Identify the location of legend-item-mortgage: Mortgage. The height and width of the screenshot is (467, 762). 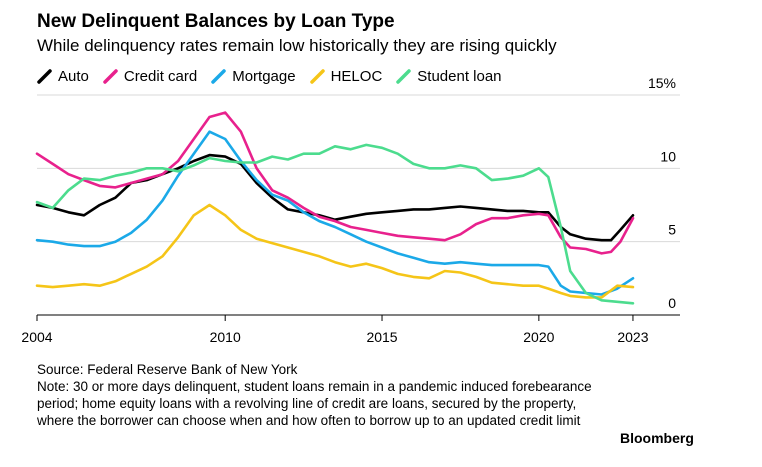
(253, 76).